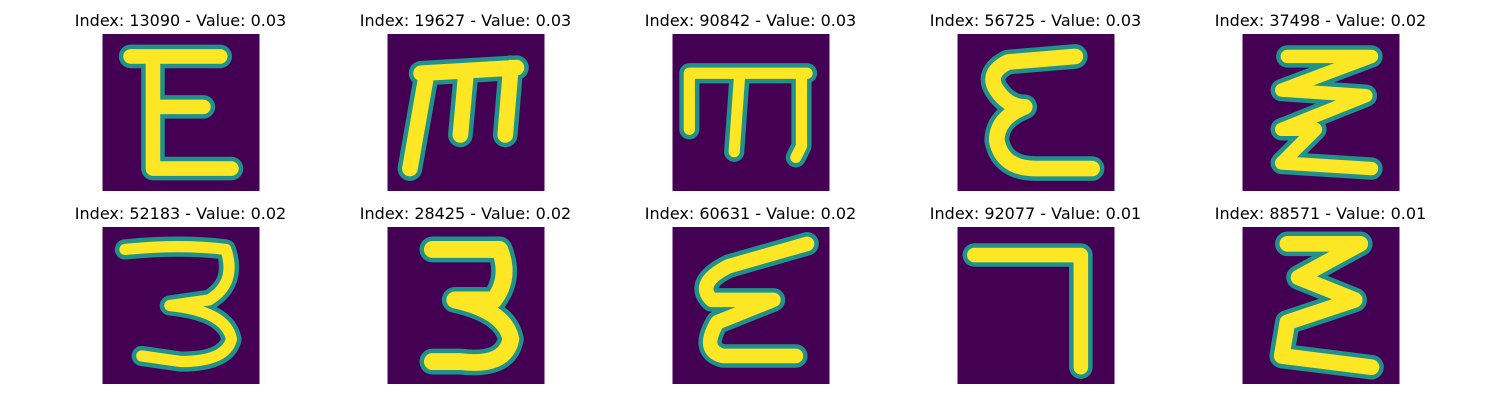 The width and height of the screenshot is (1500, 400). I want to click on panel-title: Index: 28425 - Value: 0.02, so click(465, 213).